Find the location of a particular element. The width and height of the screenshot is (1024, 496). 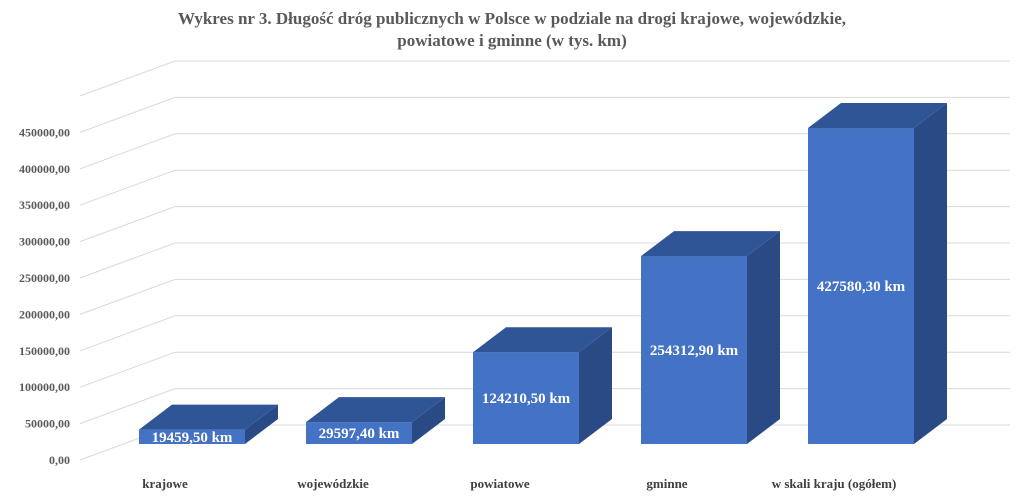

data-label: 19459,50 km is located at coordinates (192, 438).